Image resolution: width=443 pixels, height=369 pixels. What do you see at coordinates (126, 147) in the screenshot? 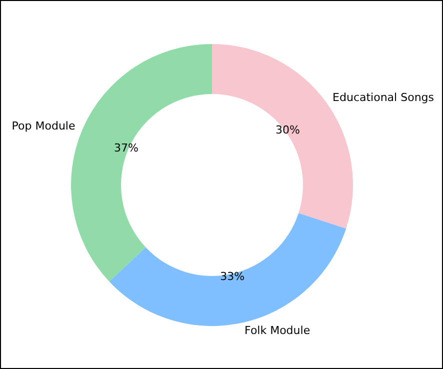
I see `data-label: 37%` at bounding box center [126, 147].